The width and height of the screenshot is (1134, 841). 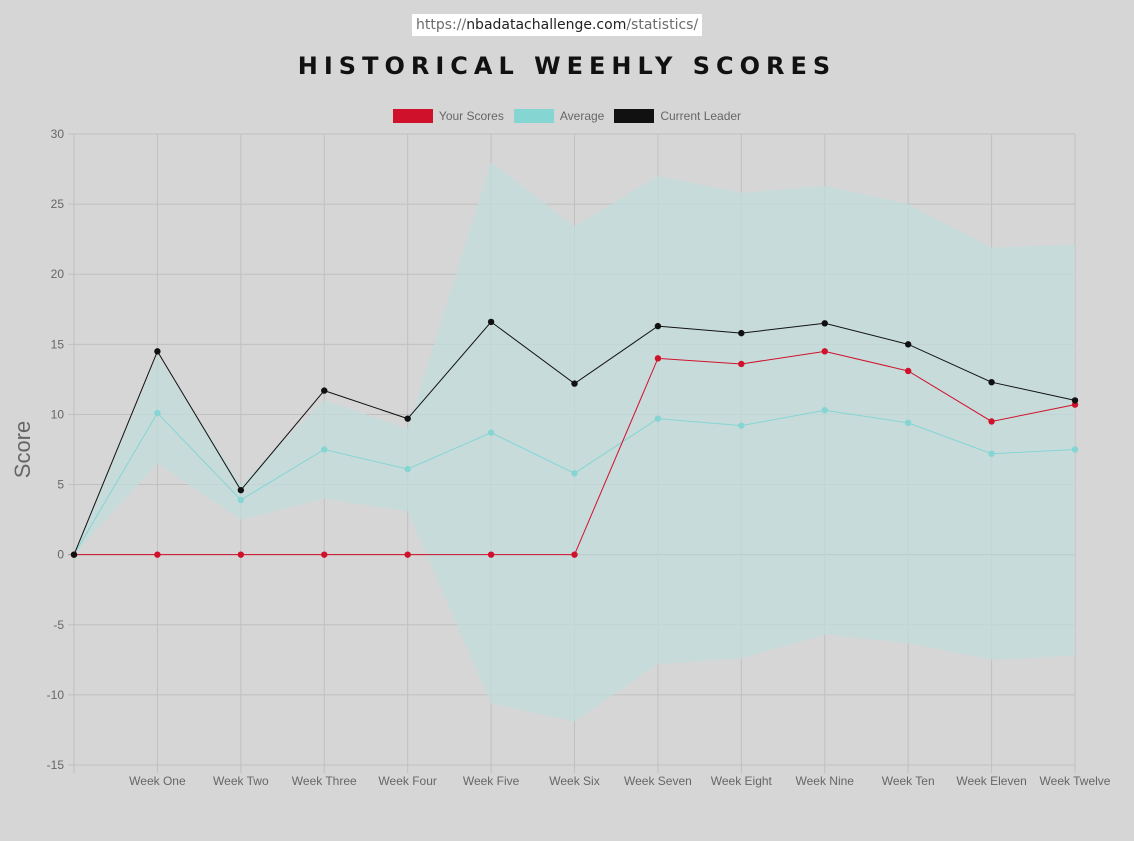 I want to click on y-tick-label: -5, so click(x=58, y=625).